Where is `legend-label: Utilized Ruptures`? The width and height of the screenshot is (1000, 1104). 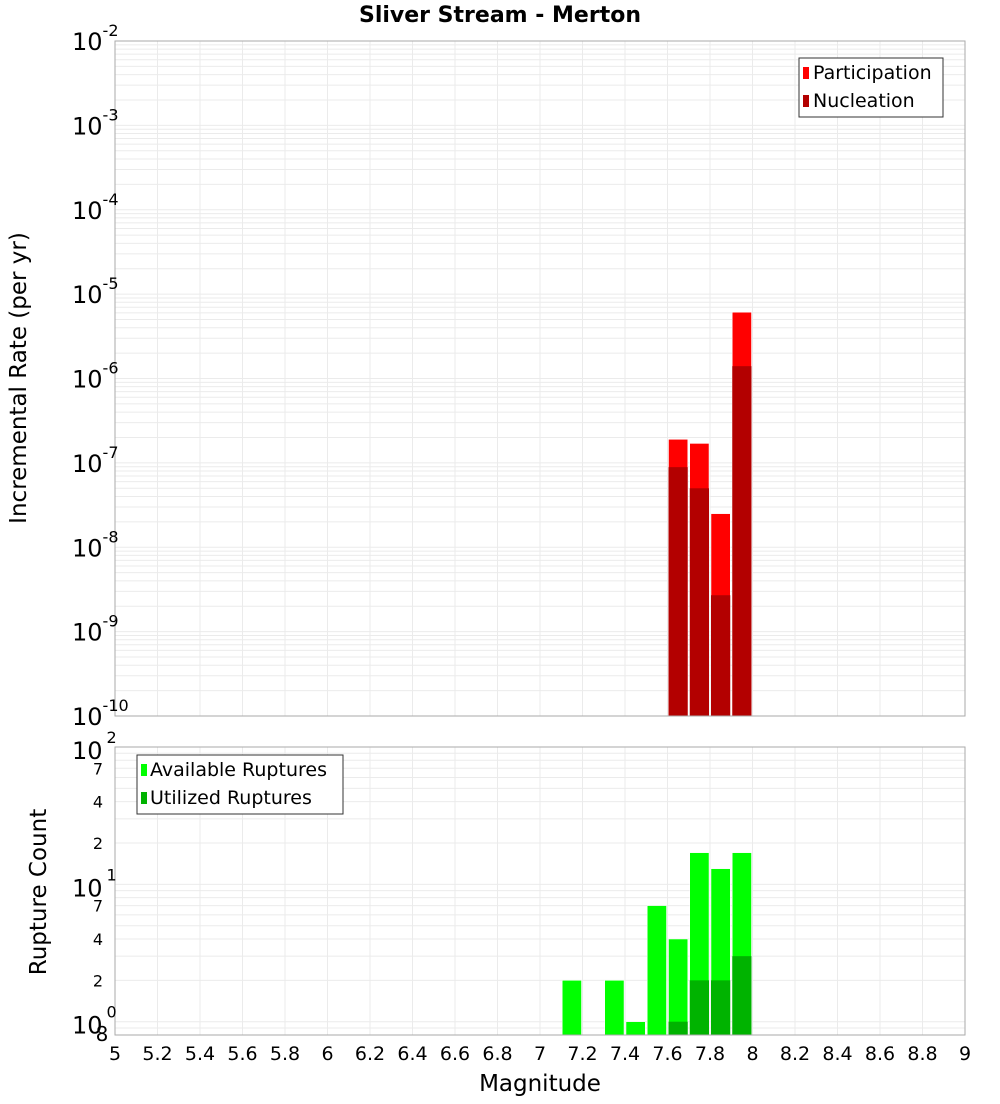
legend-label: Utilized Ruptures is located at coordinates (231, 798).